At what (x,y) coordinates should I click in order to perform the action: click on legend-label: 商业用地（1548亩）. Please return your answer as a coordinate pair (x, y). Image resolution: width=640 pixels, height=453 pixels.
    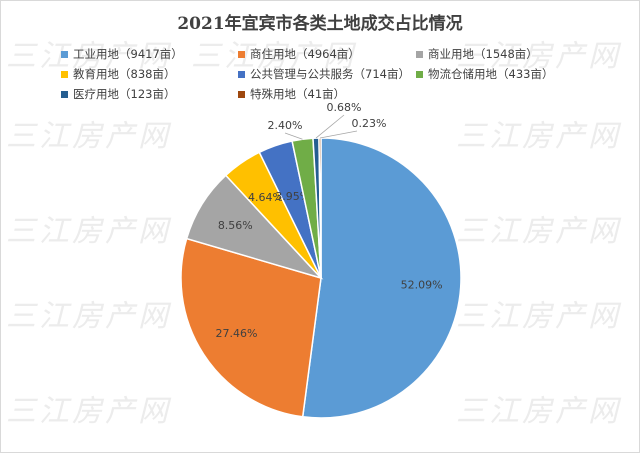
    Looking at the image, I should click on (483, 54).